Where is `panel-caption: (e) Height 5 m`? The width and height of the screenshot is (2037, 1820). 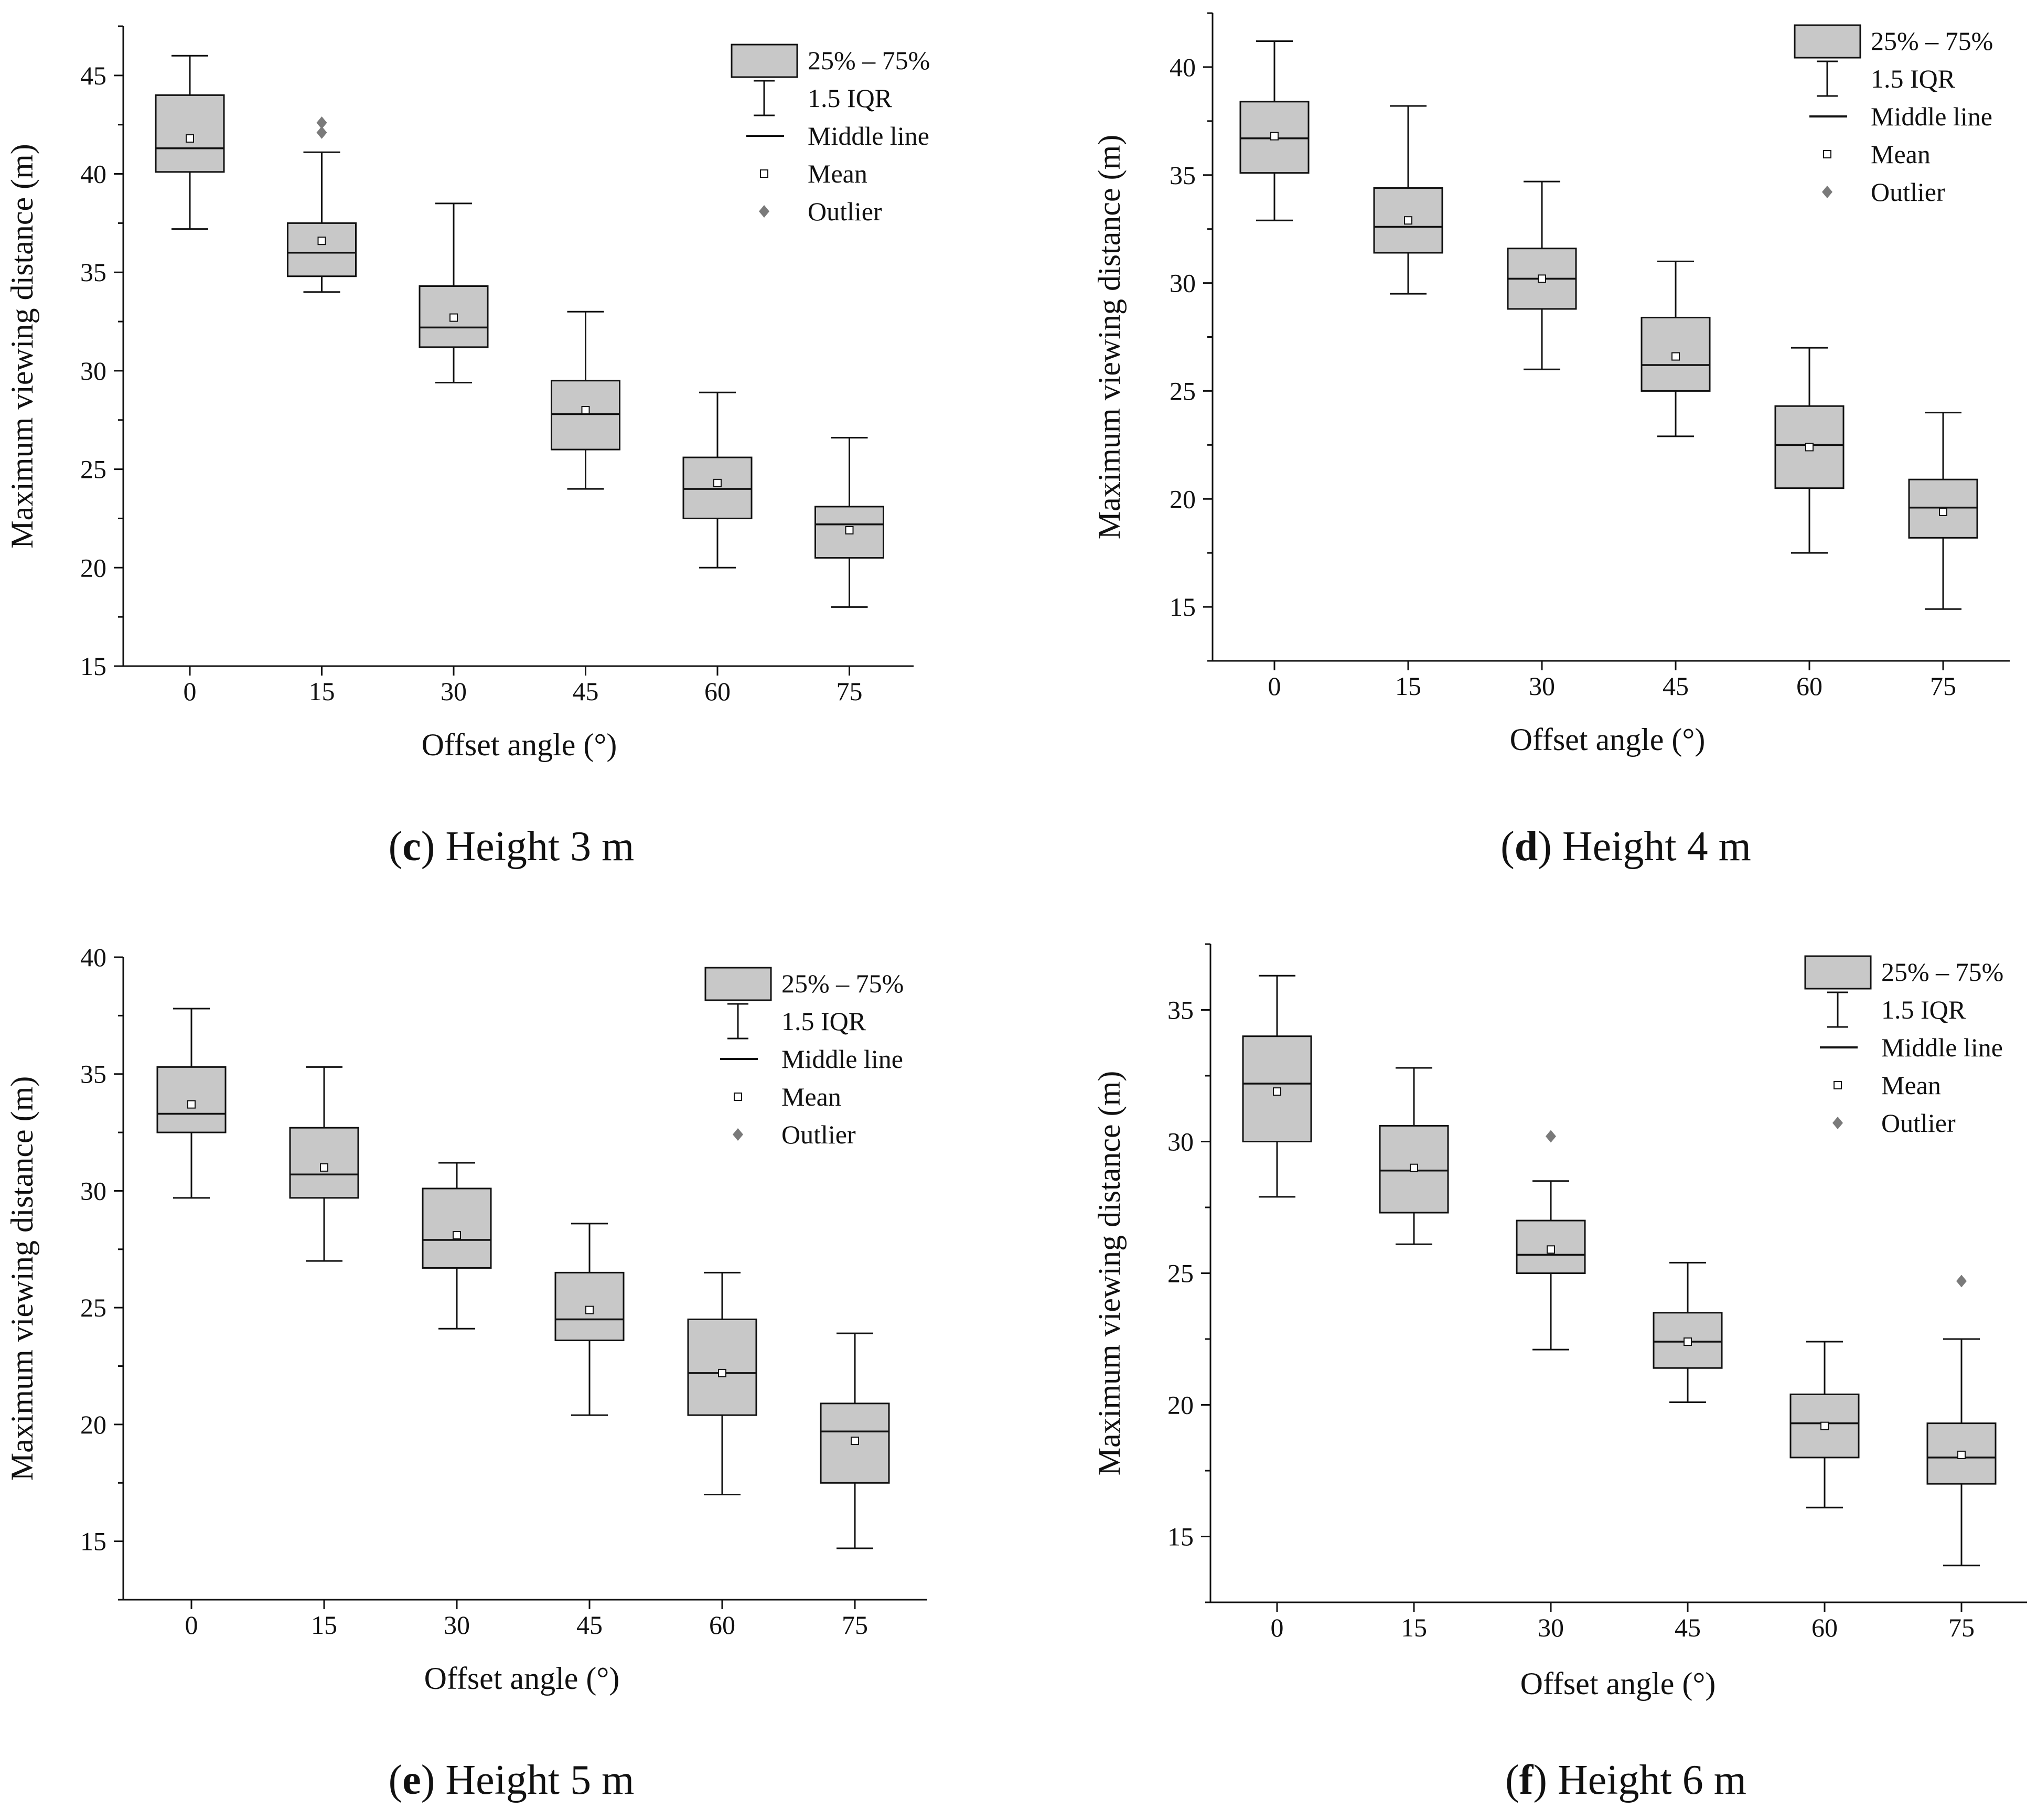 panel-caption: (e) Height 5 m is located at coordinates (512, 1780).